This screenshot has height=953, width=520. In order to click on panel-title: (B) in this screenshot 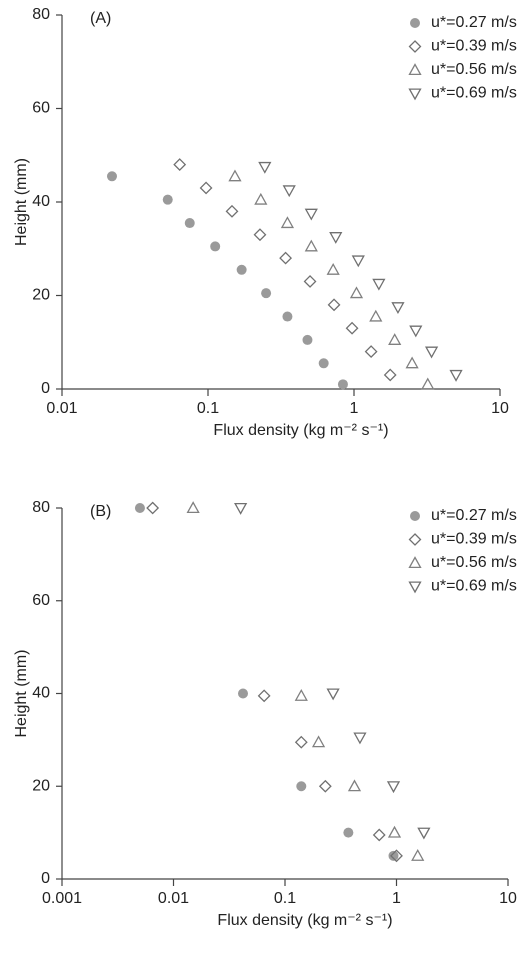, I will do `click(100, 511)`.